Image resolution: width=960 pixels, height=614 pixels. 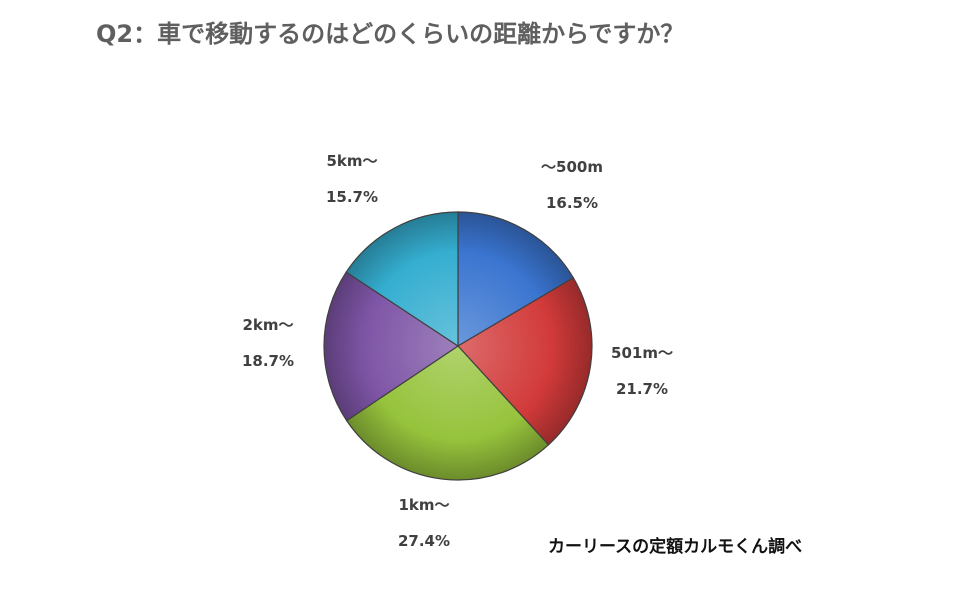 I want to click on slice-category-label: 5km～, so click(x=351, y=161).